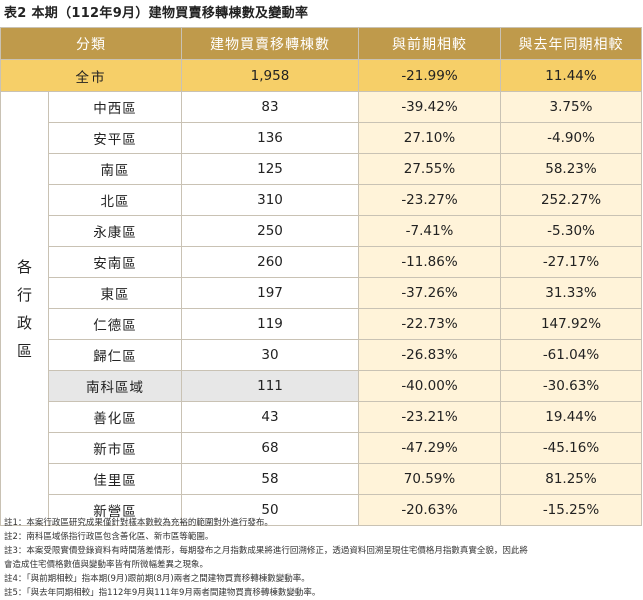 The image size is (643, 600). Describe the element at coordinates (571, 510) in the screenshot. I see `district-yoy: -15.25%` at that location.